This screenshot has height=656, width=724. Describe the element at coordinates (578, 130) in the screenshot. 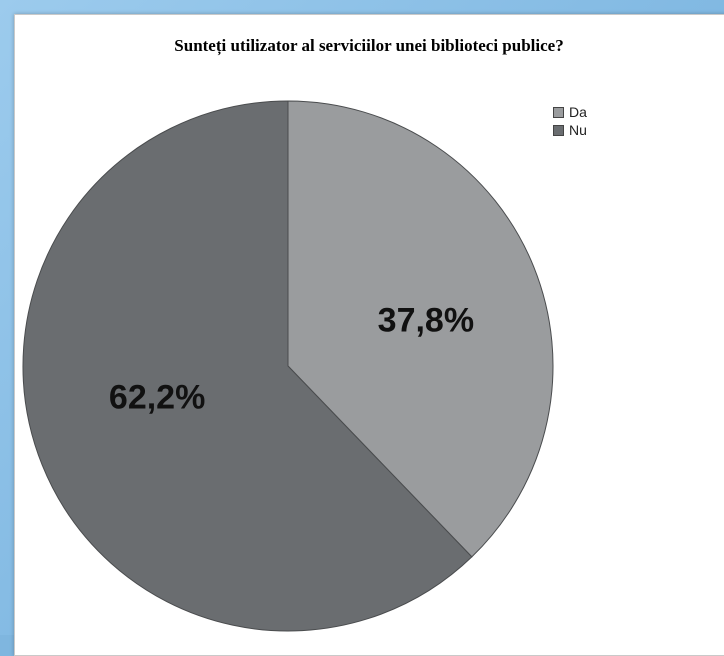

I see `legend-label-nu: Nu` at that location.